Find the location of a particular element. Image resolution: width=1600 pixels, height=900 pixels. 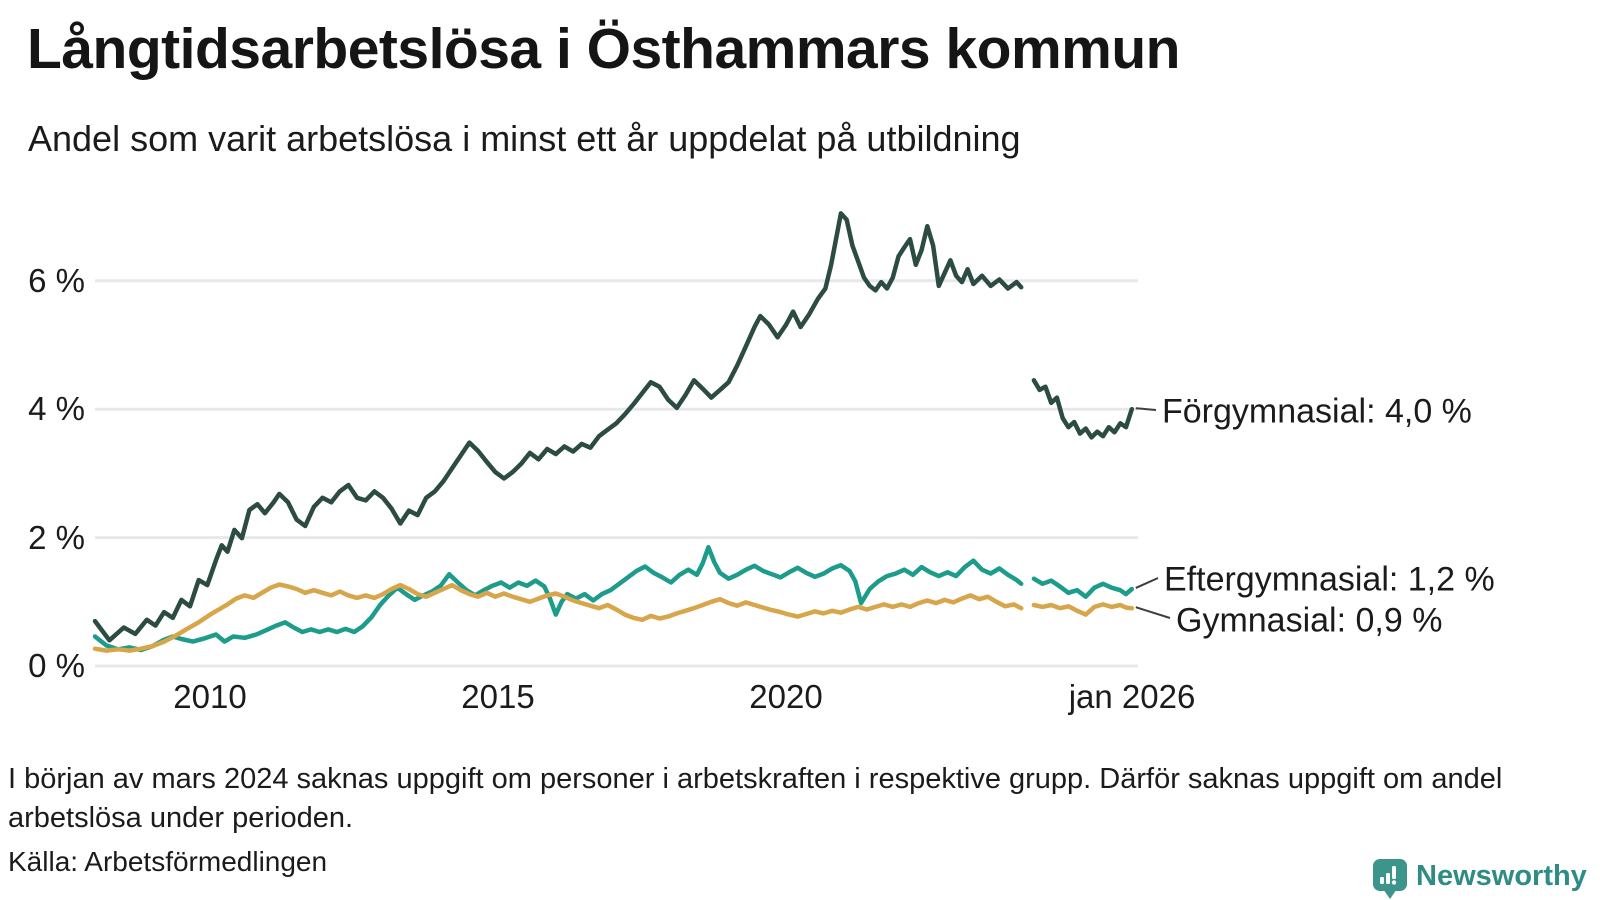

x-tick-jan-2026: jan 2026 is located at coordinates (1132, 696).